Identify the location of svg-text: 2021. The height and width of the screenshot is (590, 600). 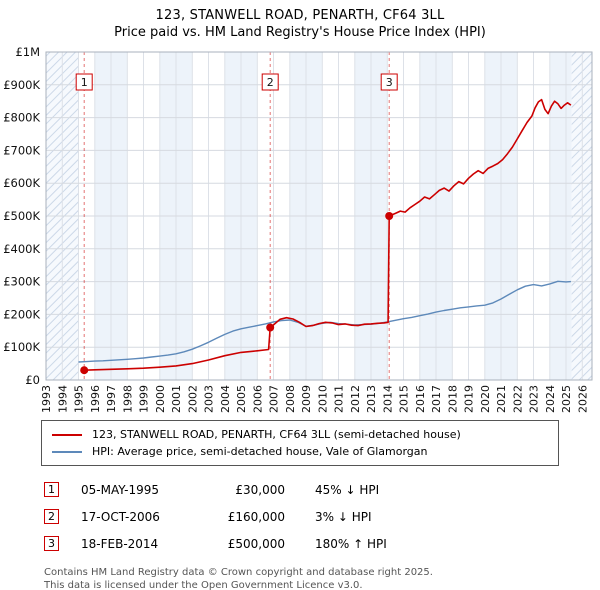
(501, 399).